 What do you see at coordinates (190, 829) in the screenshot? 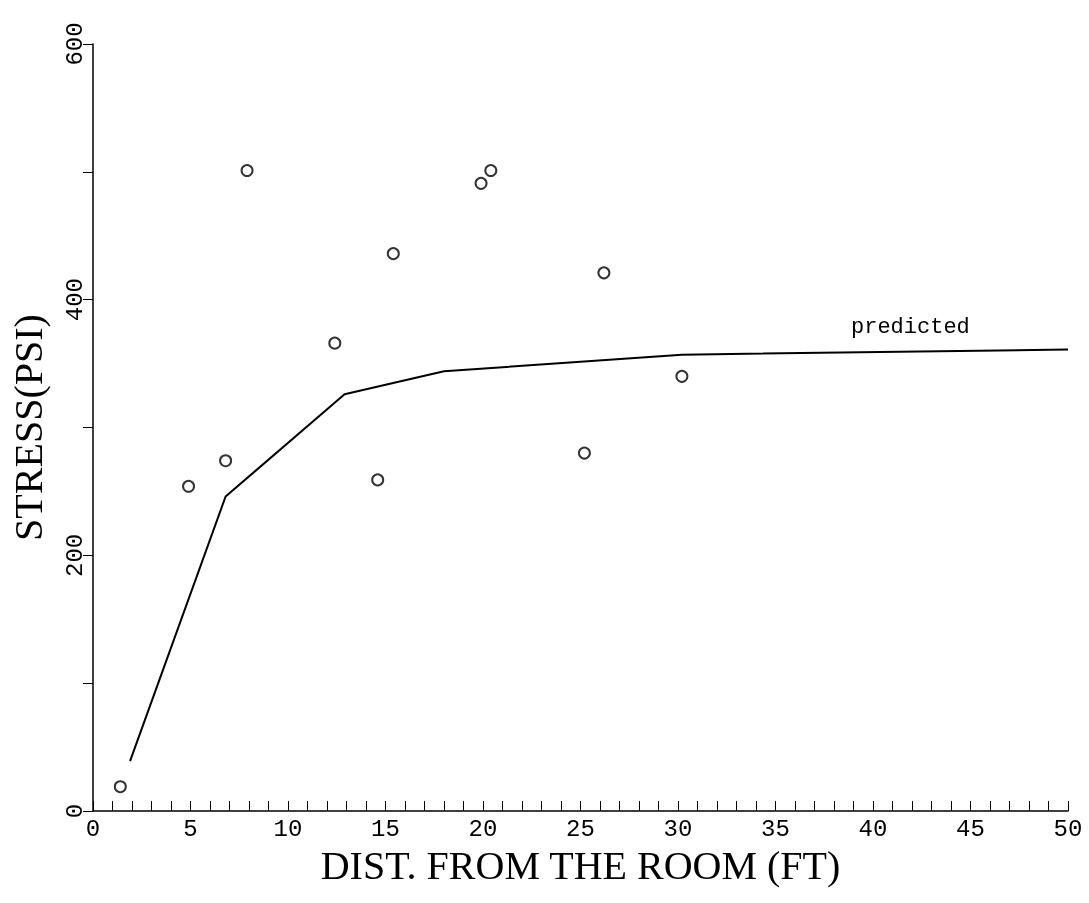
I see `x-tick-label: 5` at bounding box center [190, 829].